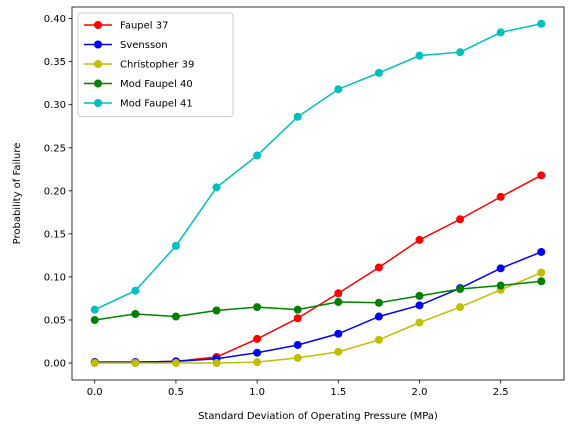 This screenshot has width=576, height=432. I want to click on y-tick-label: 0.20, so click(55, 191).